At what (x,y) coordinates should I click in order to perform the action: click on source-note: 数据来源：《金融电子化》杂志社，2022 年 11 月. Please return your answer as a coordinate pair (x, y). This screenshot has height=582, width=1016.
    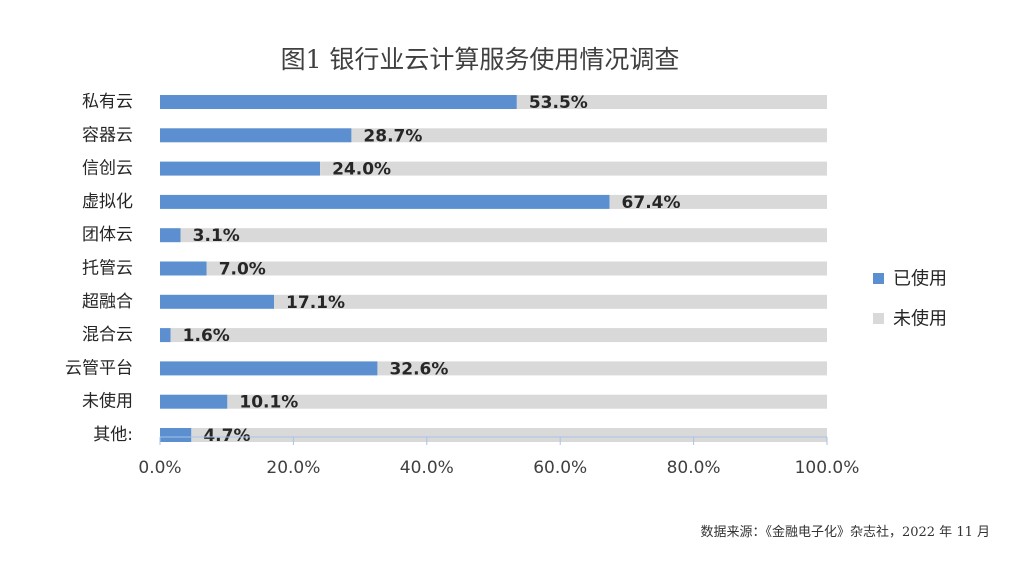
    Looking at the image, I should click on (845, 532).